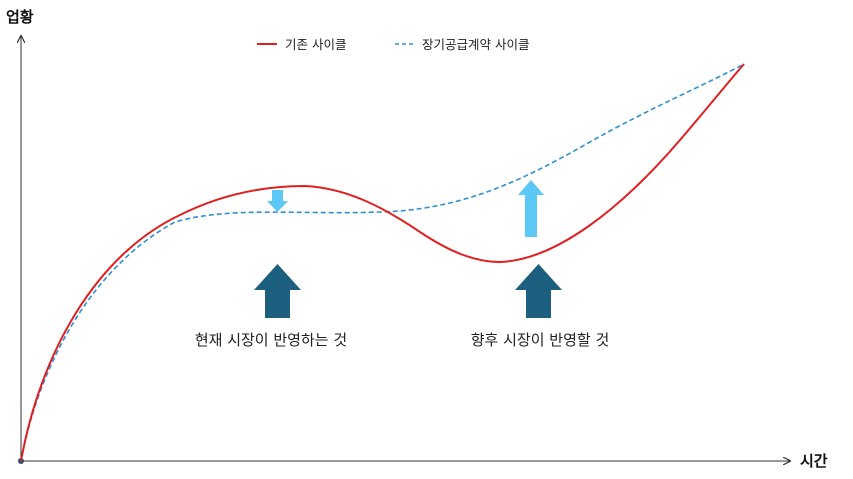  I want to click on down-arrow-icon, so click(277, 201).